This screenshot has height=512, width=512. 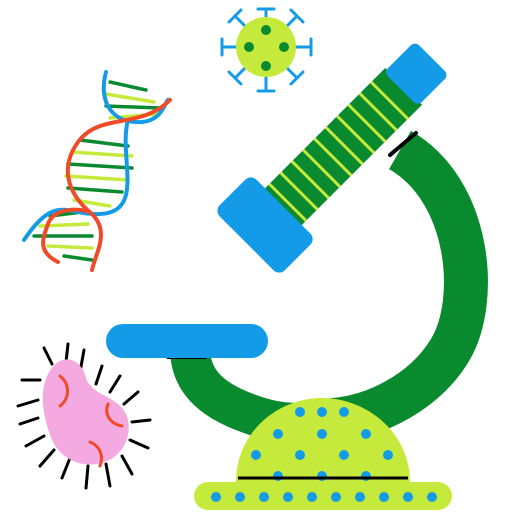 I want to click on dna-strand-blue, so click(x=96, y=156).